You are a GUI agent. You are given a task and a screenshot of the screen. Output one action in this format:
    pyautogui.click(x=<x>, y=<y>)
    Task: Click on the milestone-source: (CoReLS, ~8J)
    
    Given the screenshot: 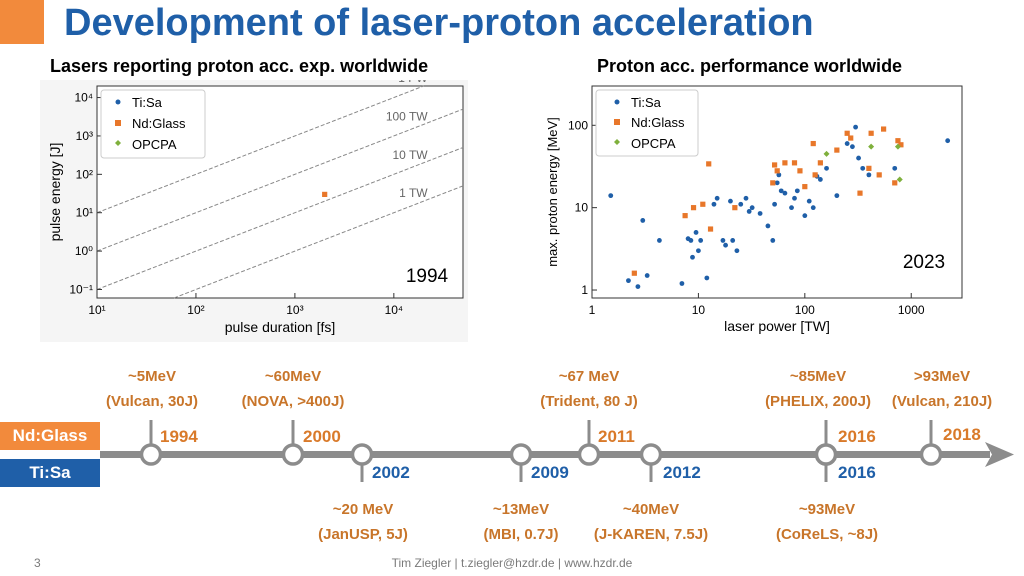 What is the action you would take?
    pyautogui.click(x=827, y=534)
    